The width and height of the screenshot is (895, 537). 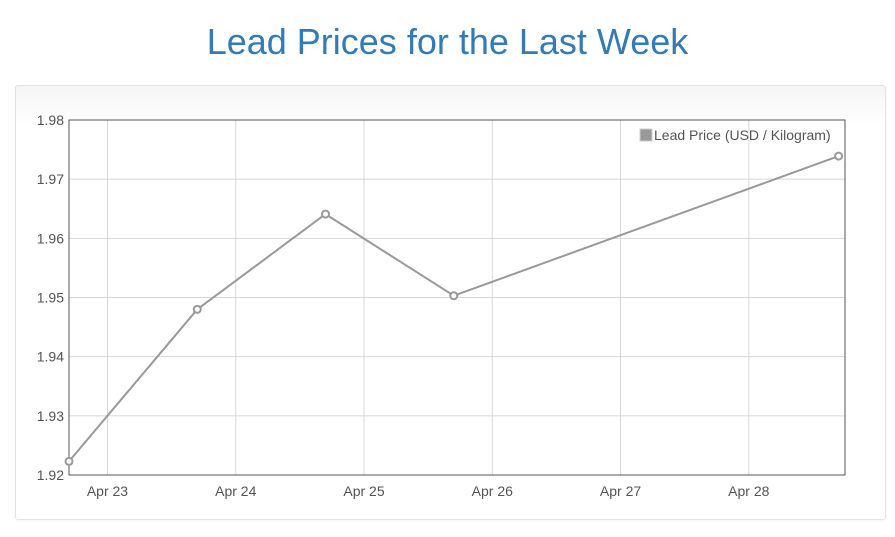 I want to click on x-tick-label: Apr 25, so click(x=363, y=491).